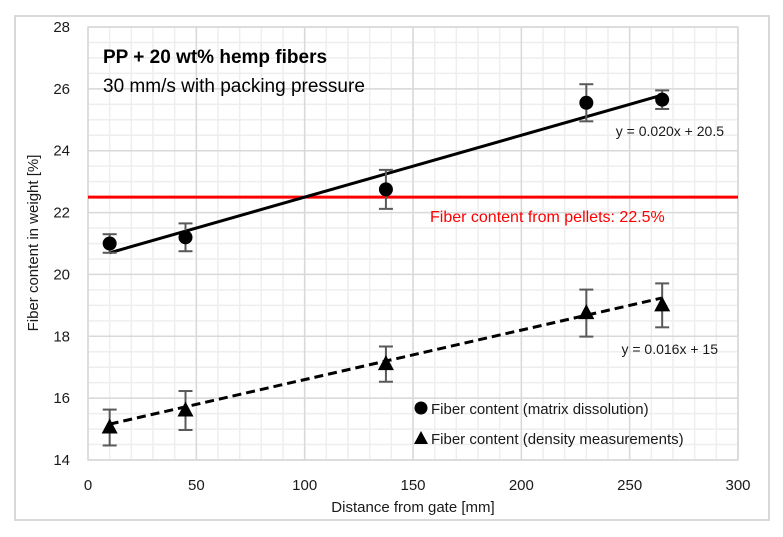  What do you see at coordinates (33, 243) in the screenshot?
I see `y-axis-title: Fiber content in weight [%]` at bounding box center [33, 243].